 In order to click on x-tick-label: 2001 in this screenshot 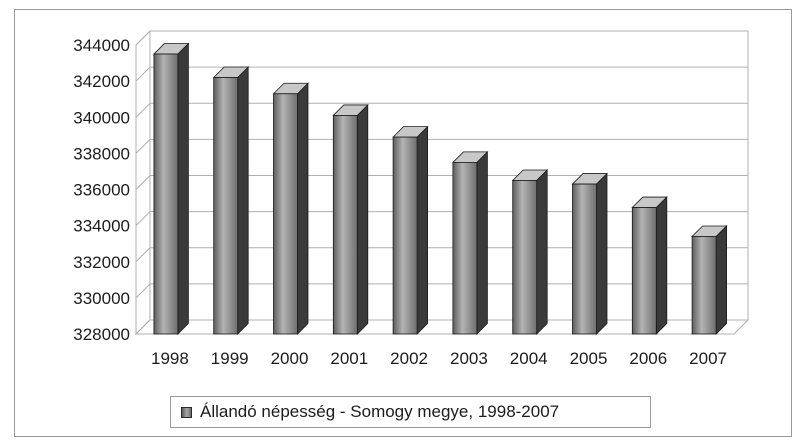, I will do `click(349, 358)`.